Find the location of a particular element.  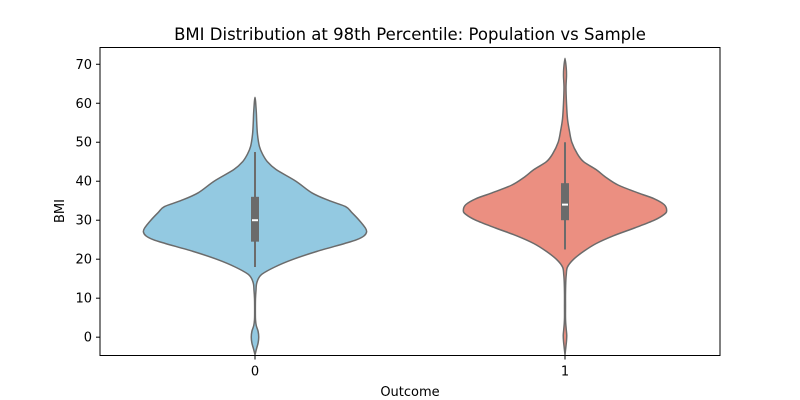

y-tick-label: 30 is located at coordinates (83, 221).